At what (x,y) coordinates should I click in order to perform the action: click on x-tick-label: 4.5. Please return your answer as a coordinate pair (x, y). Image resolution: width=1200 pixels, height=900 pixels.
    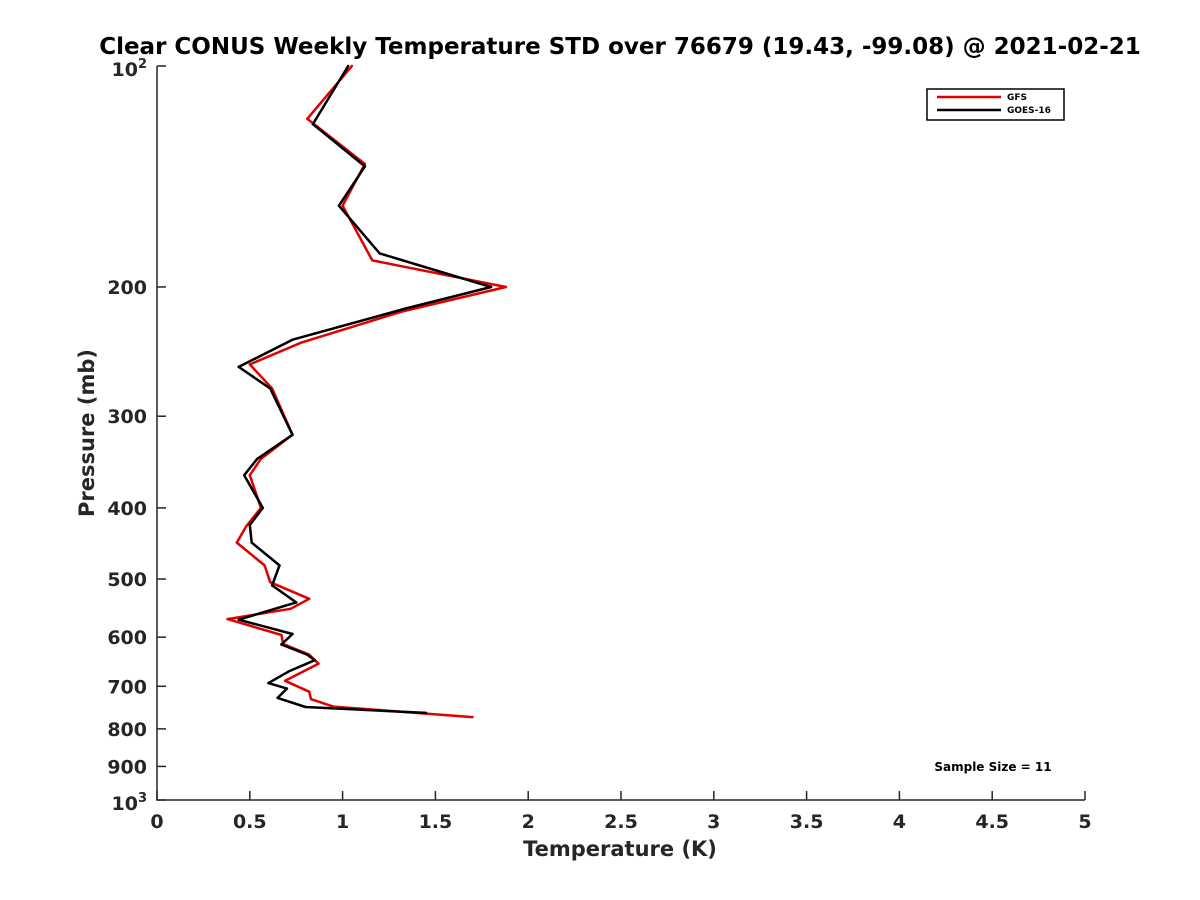
    Looking at the image, I should click on (992, 822).